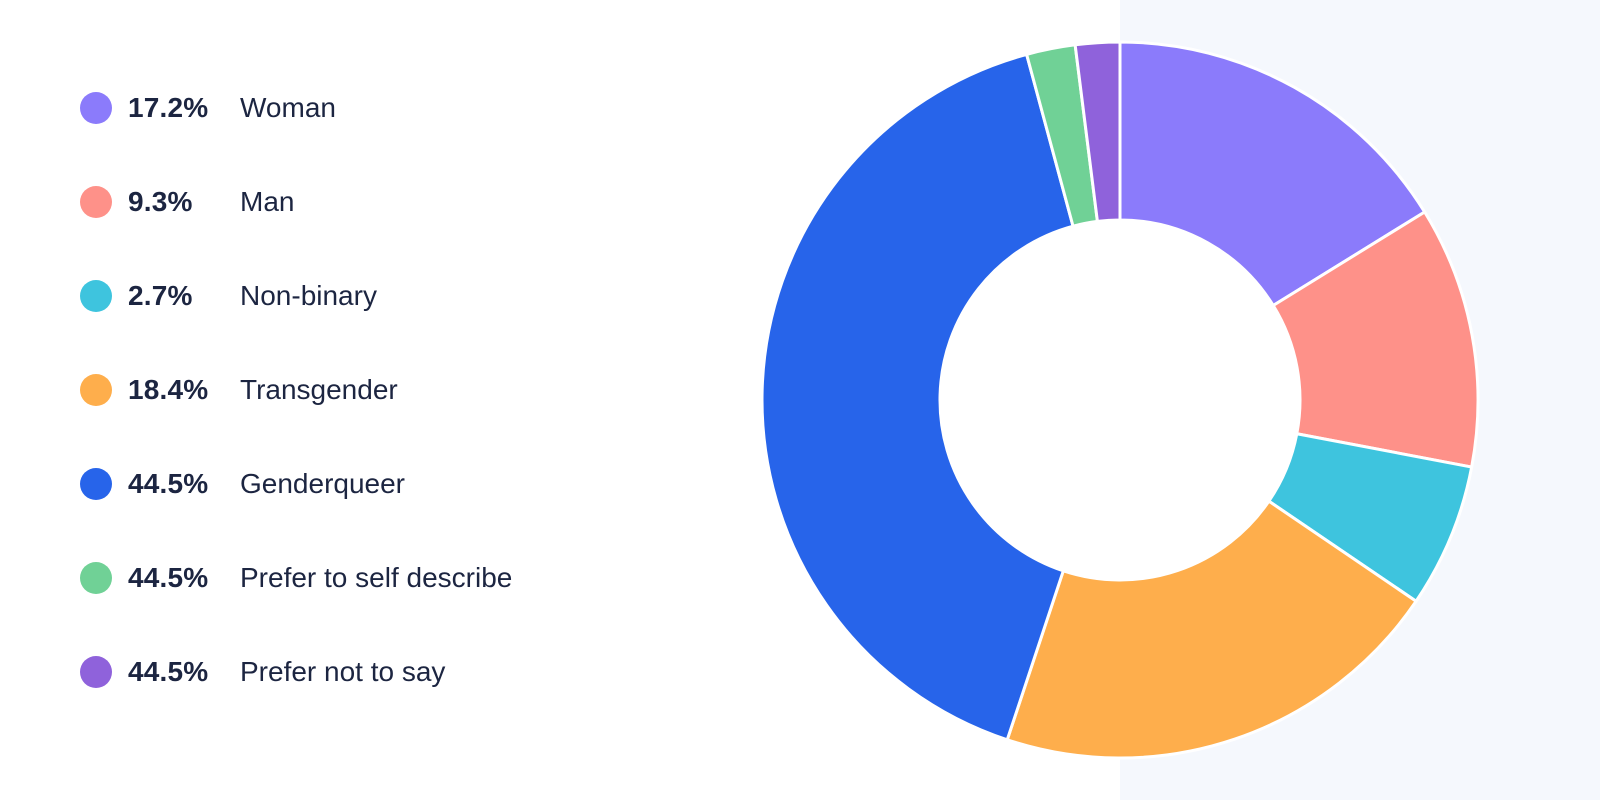  I want to click on legend-item: 2.7% Non-binary, so click(228, 296).